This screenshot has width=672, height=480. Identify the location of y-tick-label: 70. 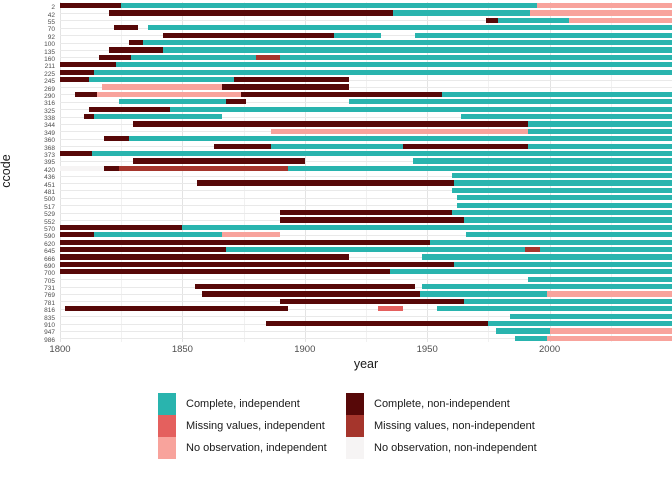
(51, 30).